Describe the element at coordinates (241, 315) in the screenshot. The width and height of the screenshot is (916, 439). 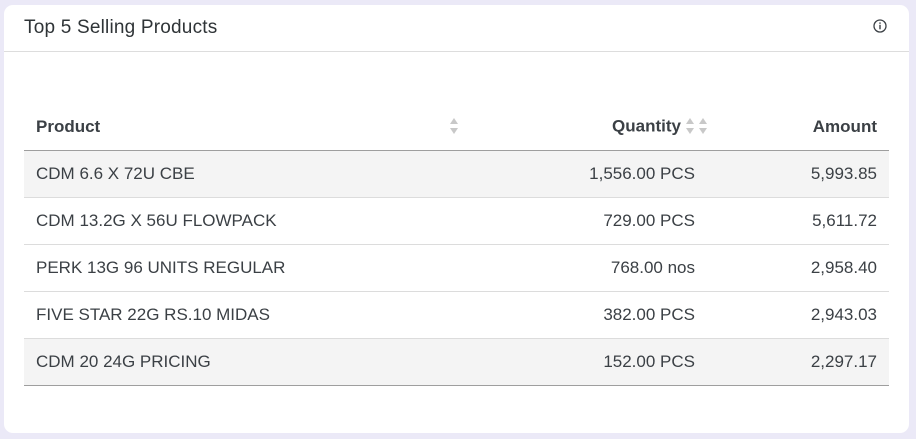
I see `product-cell: FIVE STAR 22G RS.10 MIDAS` at that location.